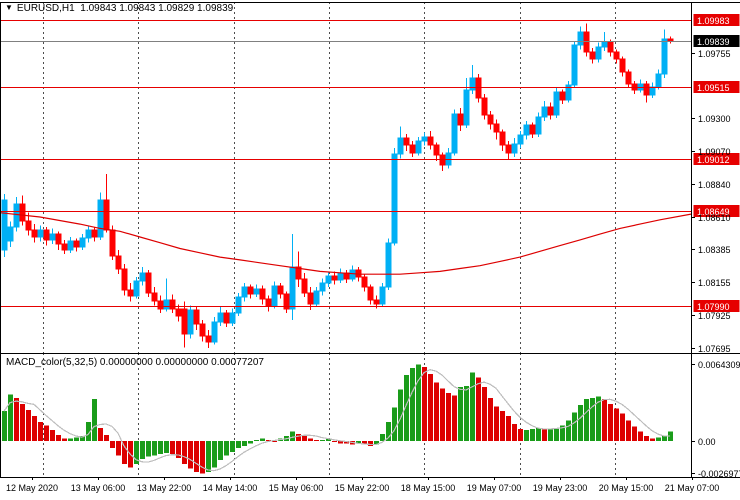 Image resolution: width=740 pixels, height=500 pixels. I want to click on level-label-bg, so click(716, 159).